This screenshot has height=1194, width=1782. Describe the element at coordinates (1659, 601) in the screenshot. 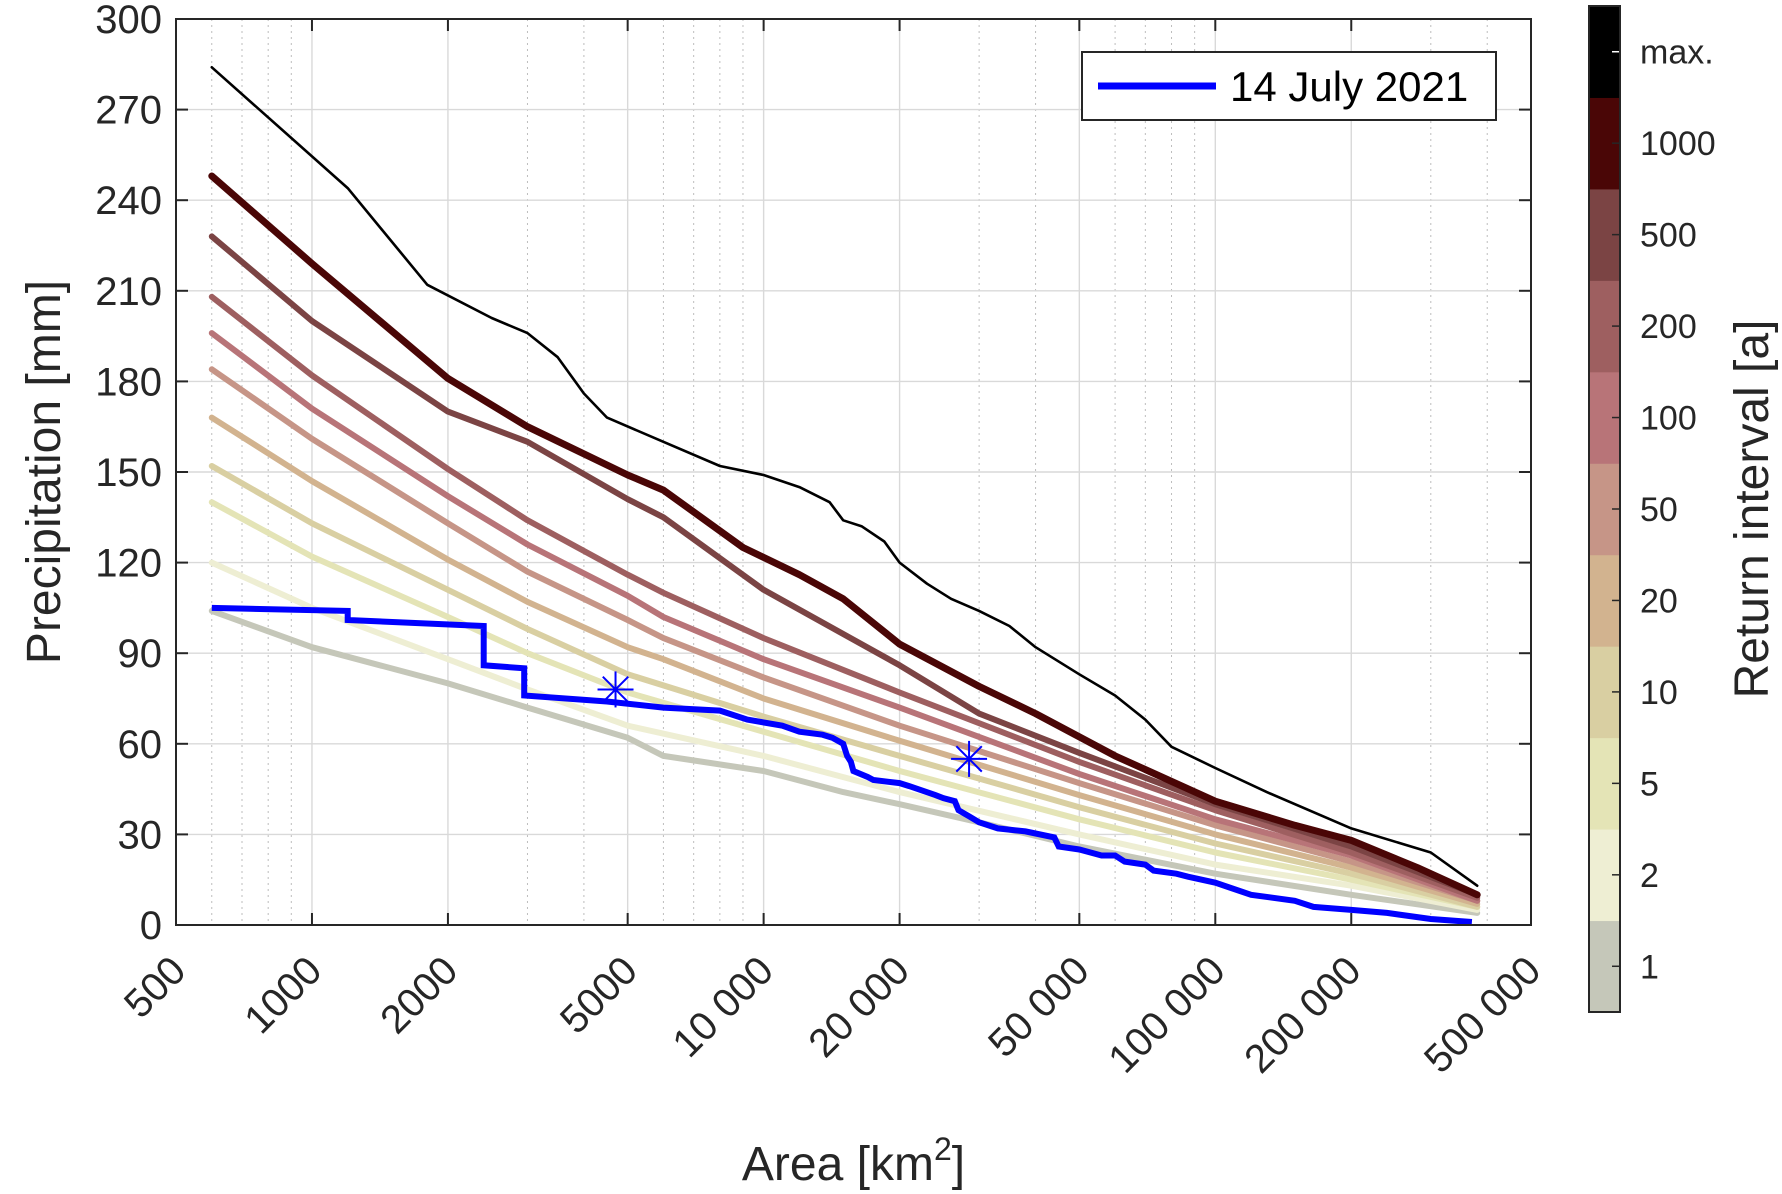

I see `colorbar-label: 20` at that location.